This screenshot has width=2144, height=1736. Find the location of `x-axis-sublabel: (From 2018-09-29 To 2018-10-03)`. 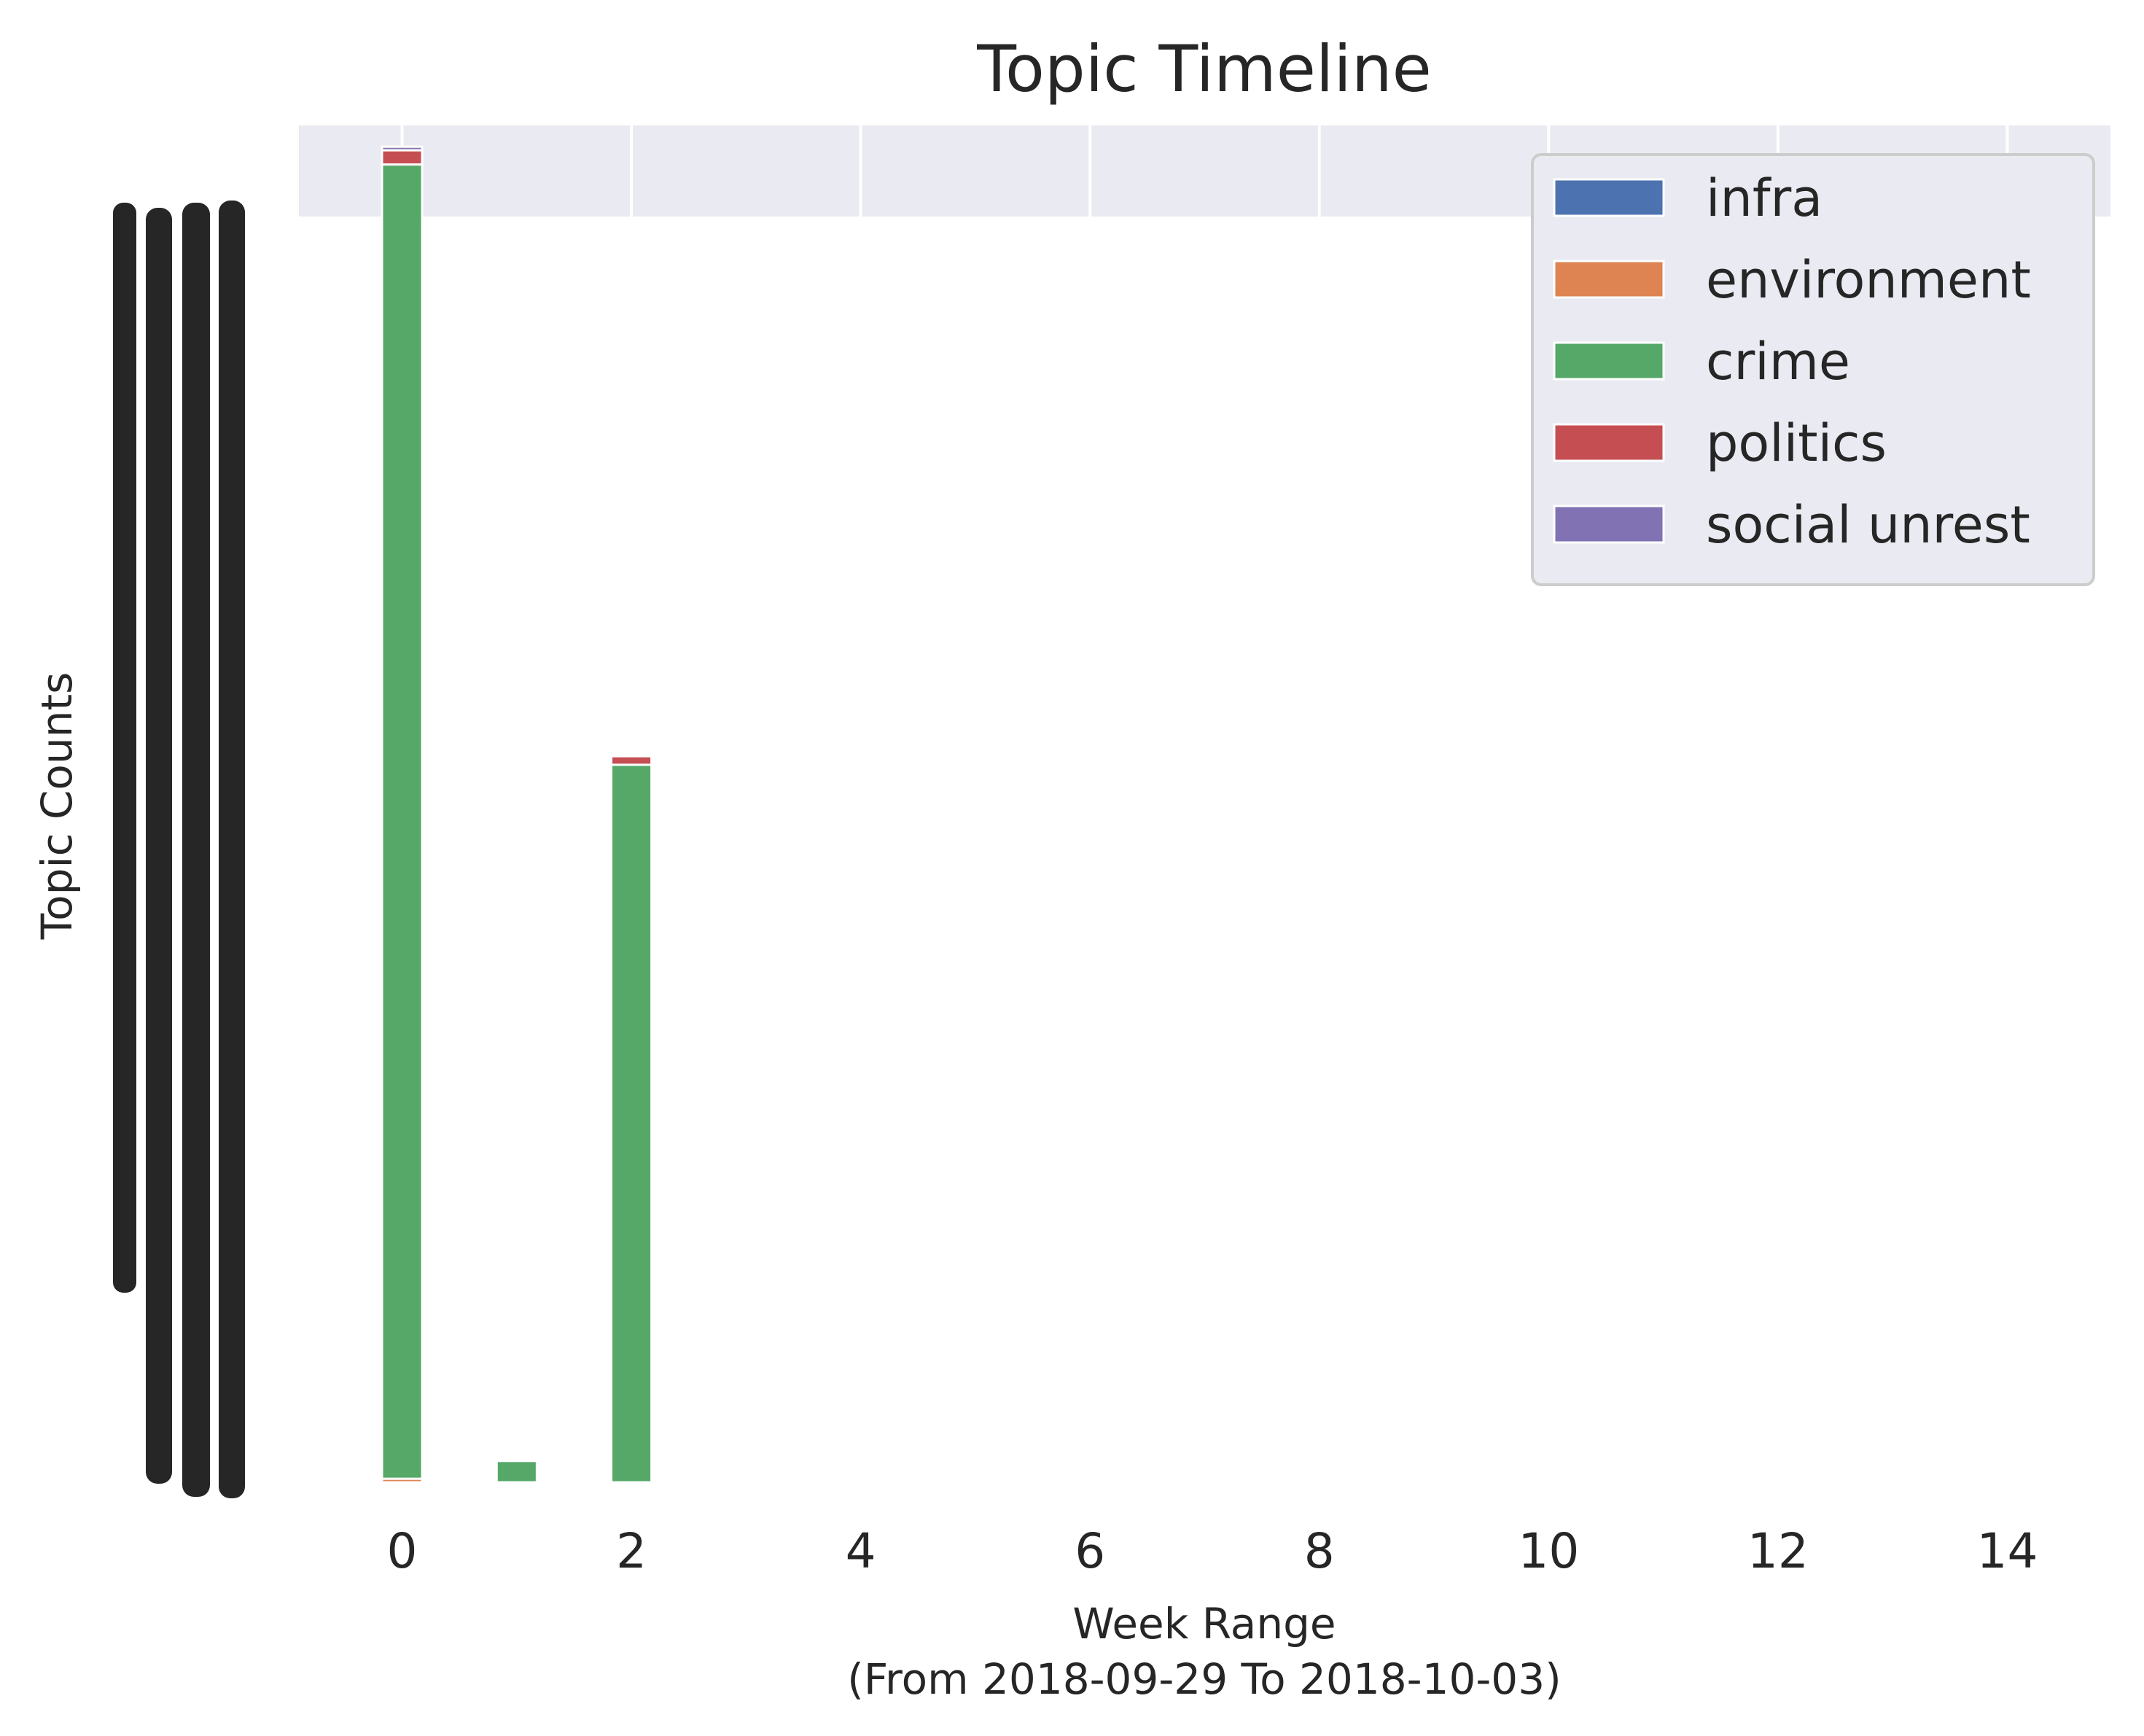

x-axis-sublabel: (From 2018-09-29 To 2018-10-03) is located at coordinates (1204, 1679).